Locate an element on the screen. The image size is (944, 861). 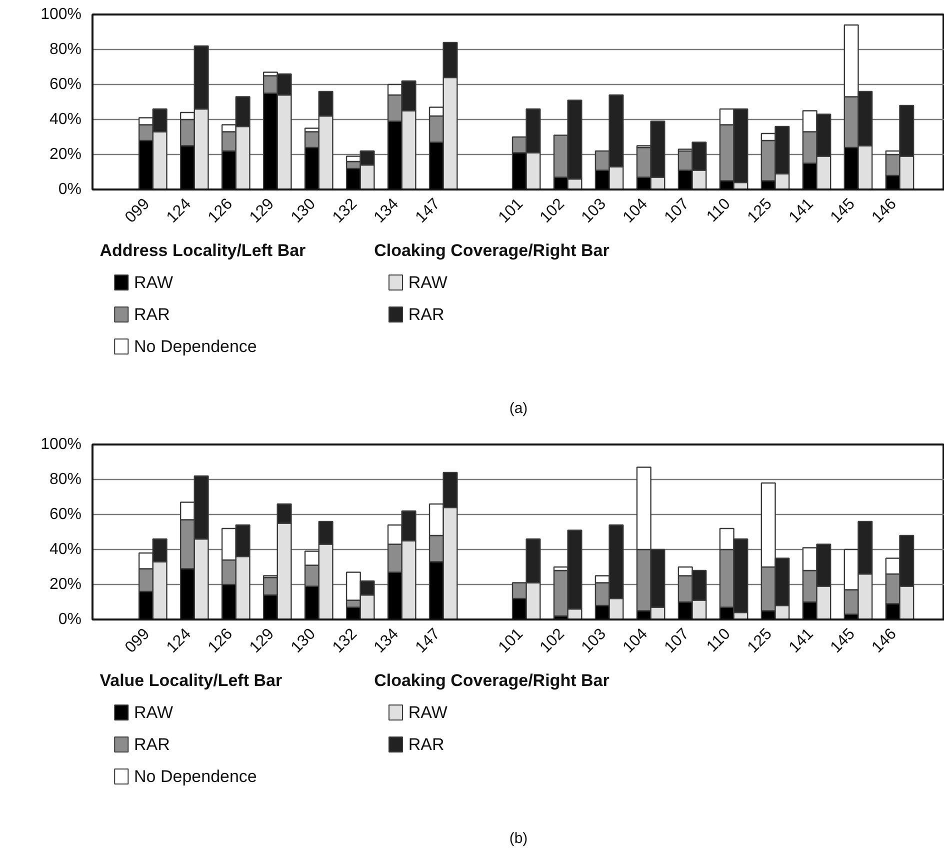
text: (b) is located at coordinates (518, 838).